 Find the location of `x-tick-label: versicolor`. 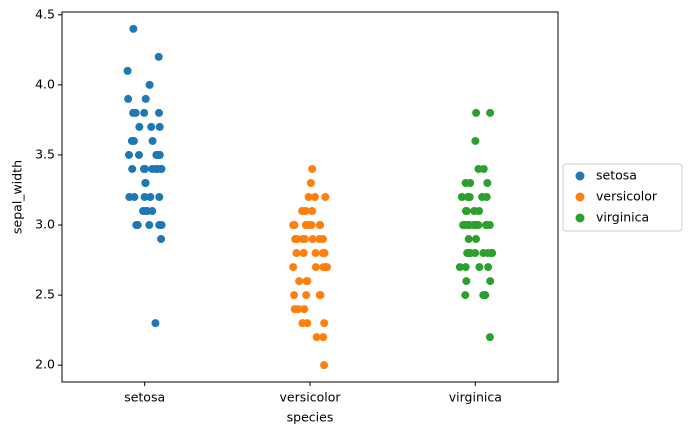

x-tick-label: versicolor is located at coordinates (311, 397).